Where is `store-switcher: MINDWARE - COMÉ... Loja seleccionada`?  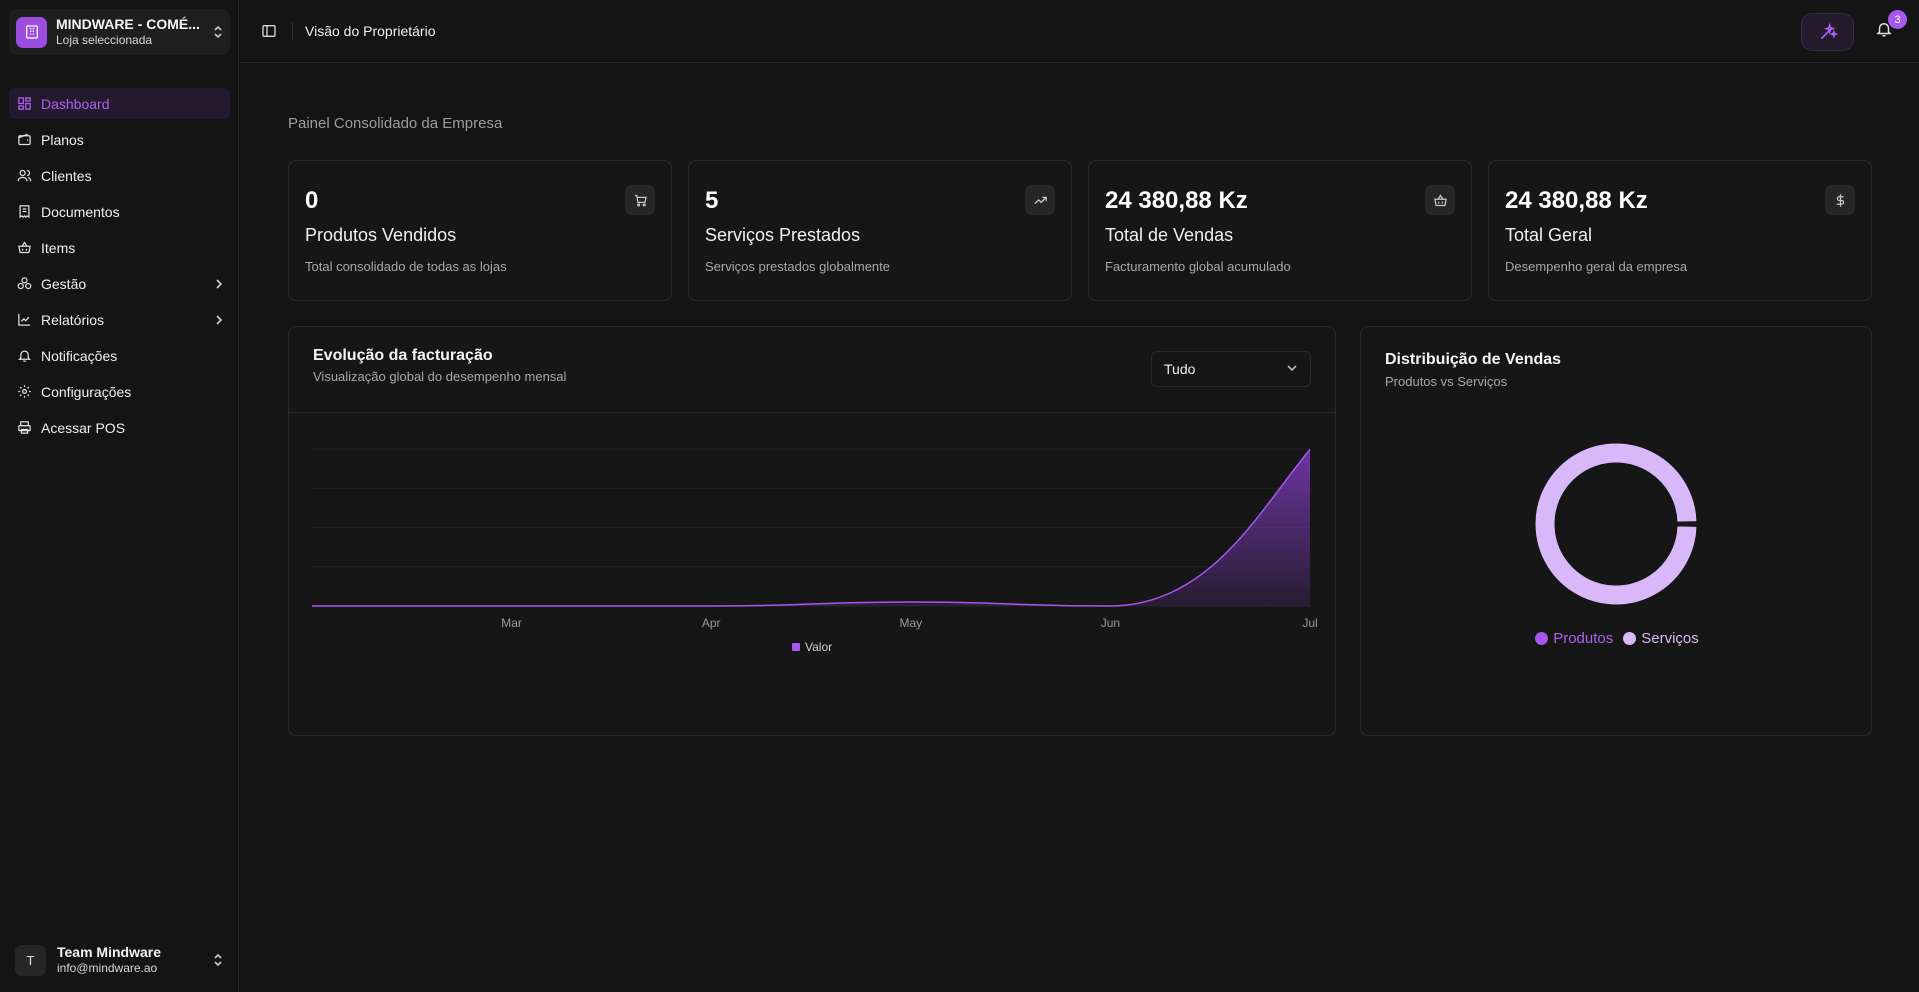 store-switcher: MINDWARE - COMÉ... Loja seleccionada is located at coordinates (119, 32).